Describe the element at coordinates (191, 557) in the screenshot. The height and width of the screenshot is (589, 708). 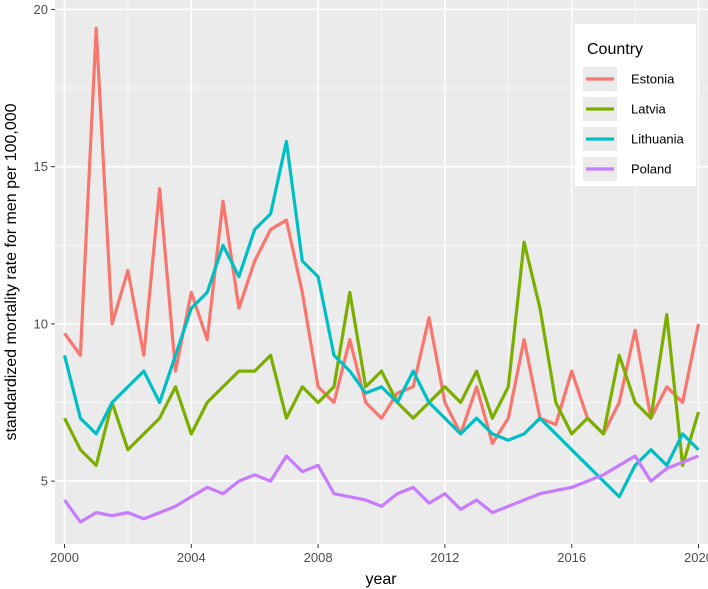
I see `x-tick-label: 2004` at that location.